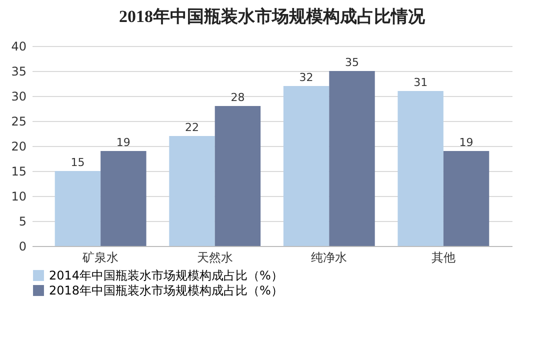  Describe the element at coordinates (100, 257) in the screenshot. I see `x-tick-label: 矿泉水` at that location.